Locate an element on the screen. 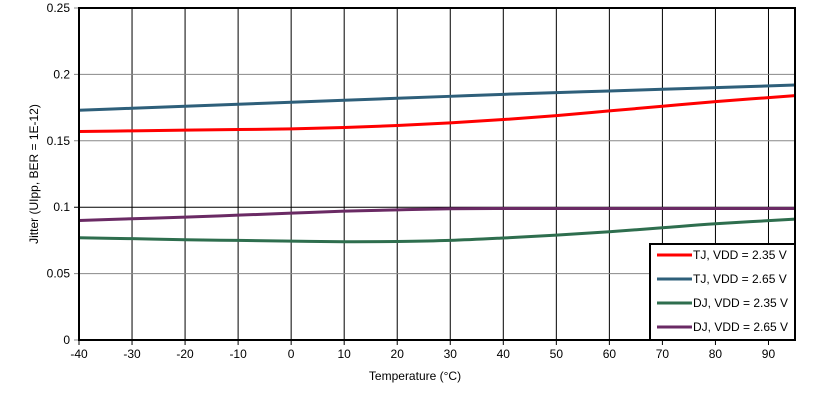 This screenshot has height=406, width=827. x-tick-label: 60 is located at coordinates (610, 354).